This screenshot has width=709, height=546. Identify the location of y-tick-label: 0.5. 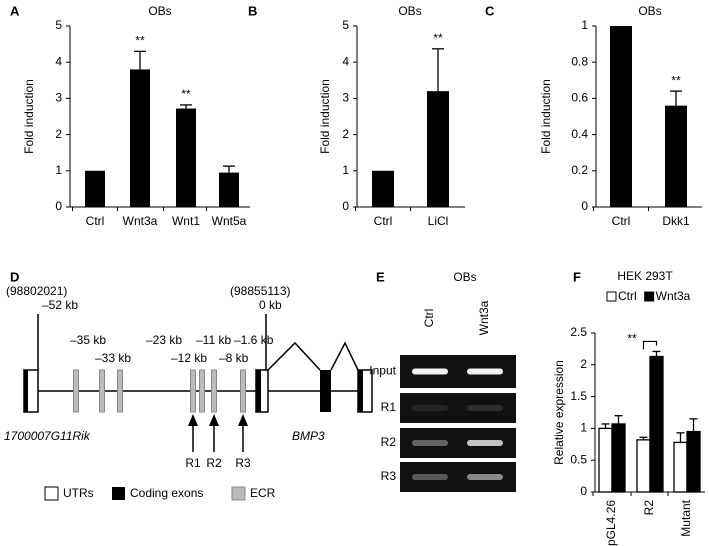
(578, 459).